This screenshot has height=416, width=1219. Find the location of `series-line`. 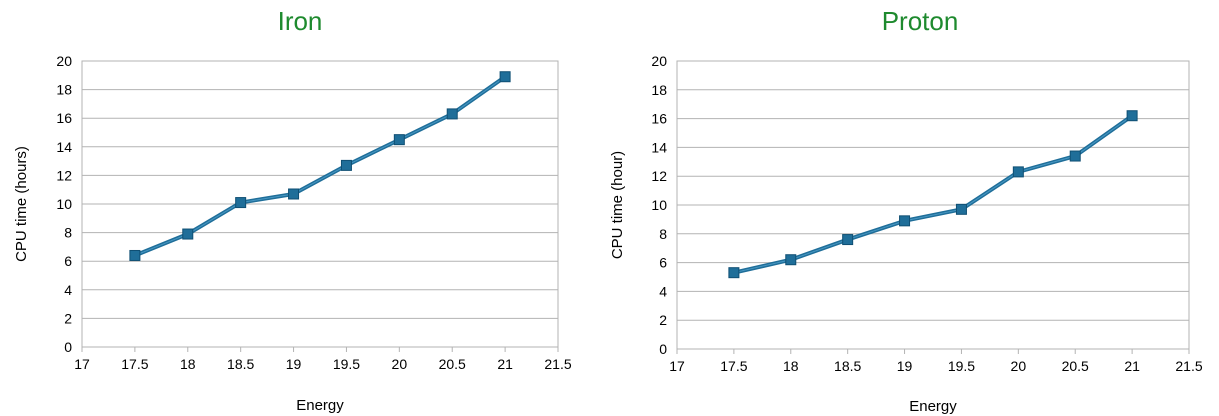

series-line is located at coordinates (933, 194).